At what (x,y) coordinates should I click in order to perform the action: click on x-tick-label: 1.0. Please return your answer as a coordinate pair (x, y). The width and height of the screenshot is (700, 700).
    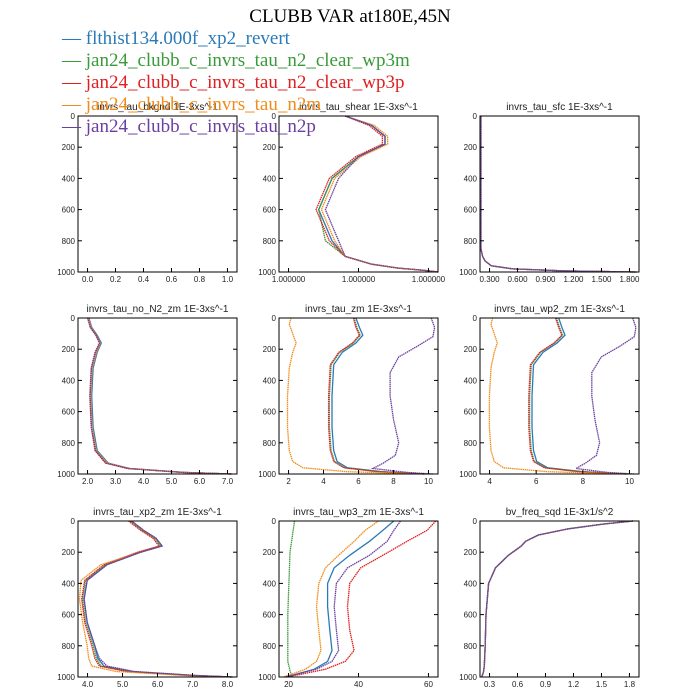
    Looking at the image, I should click on (228, 279).